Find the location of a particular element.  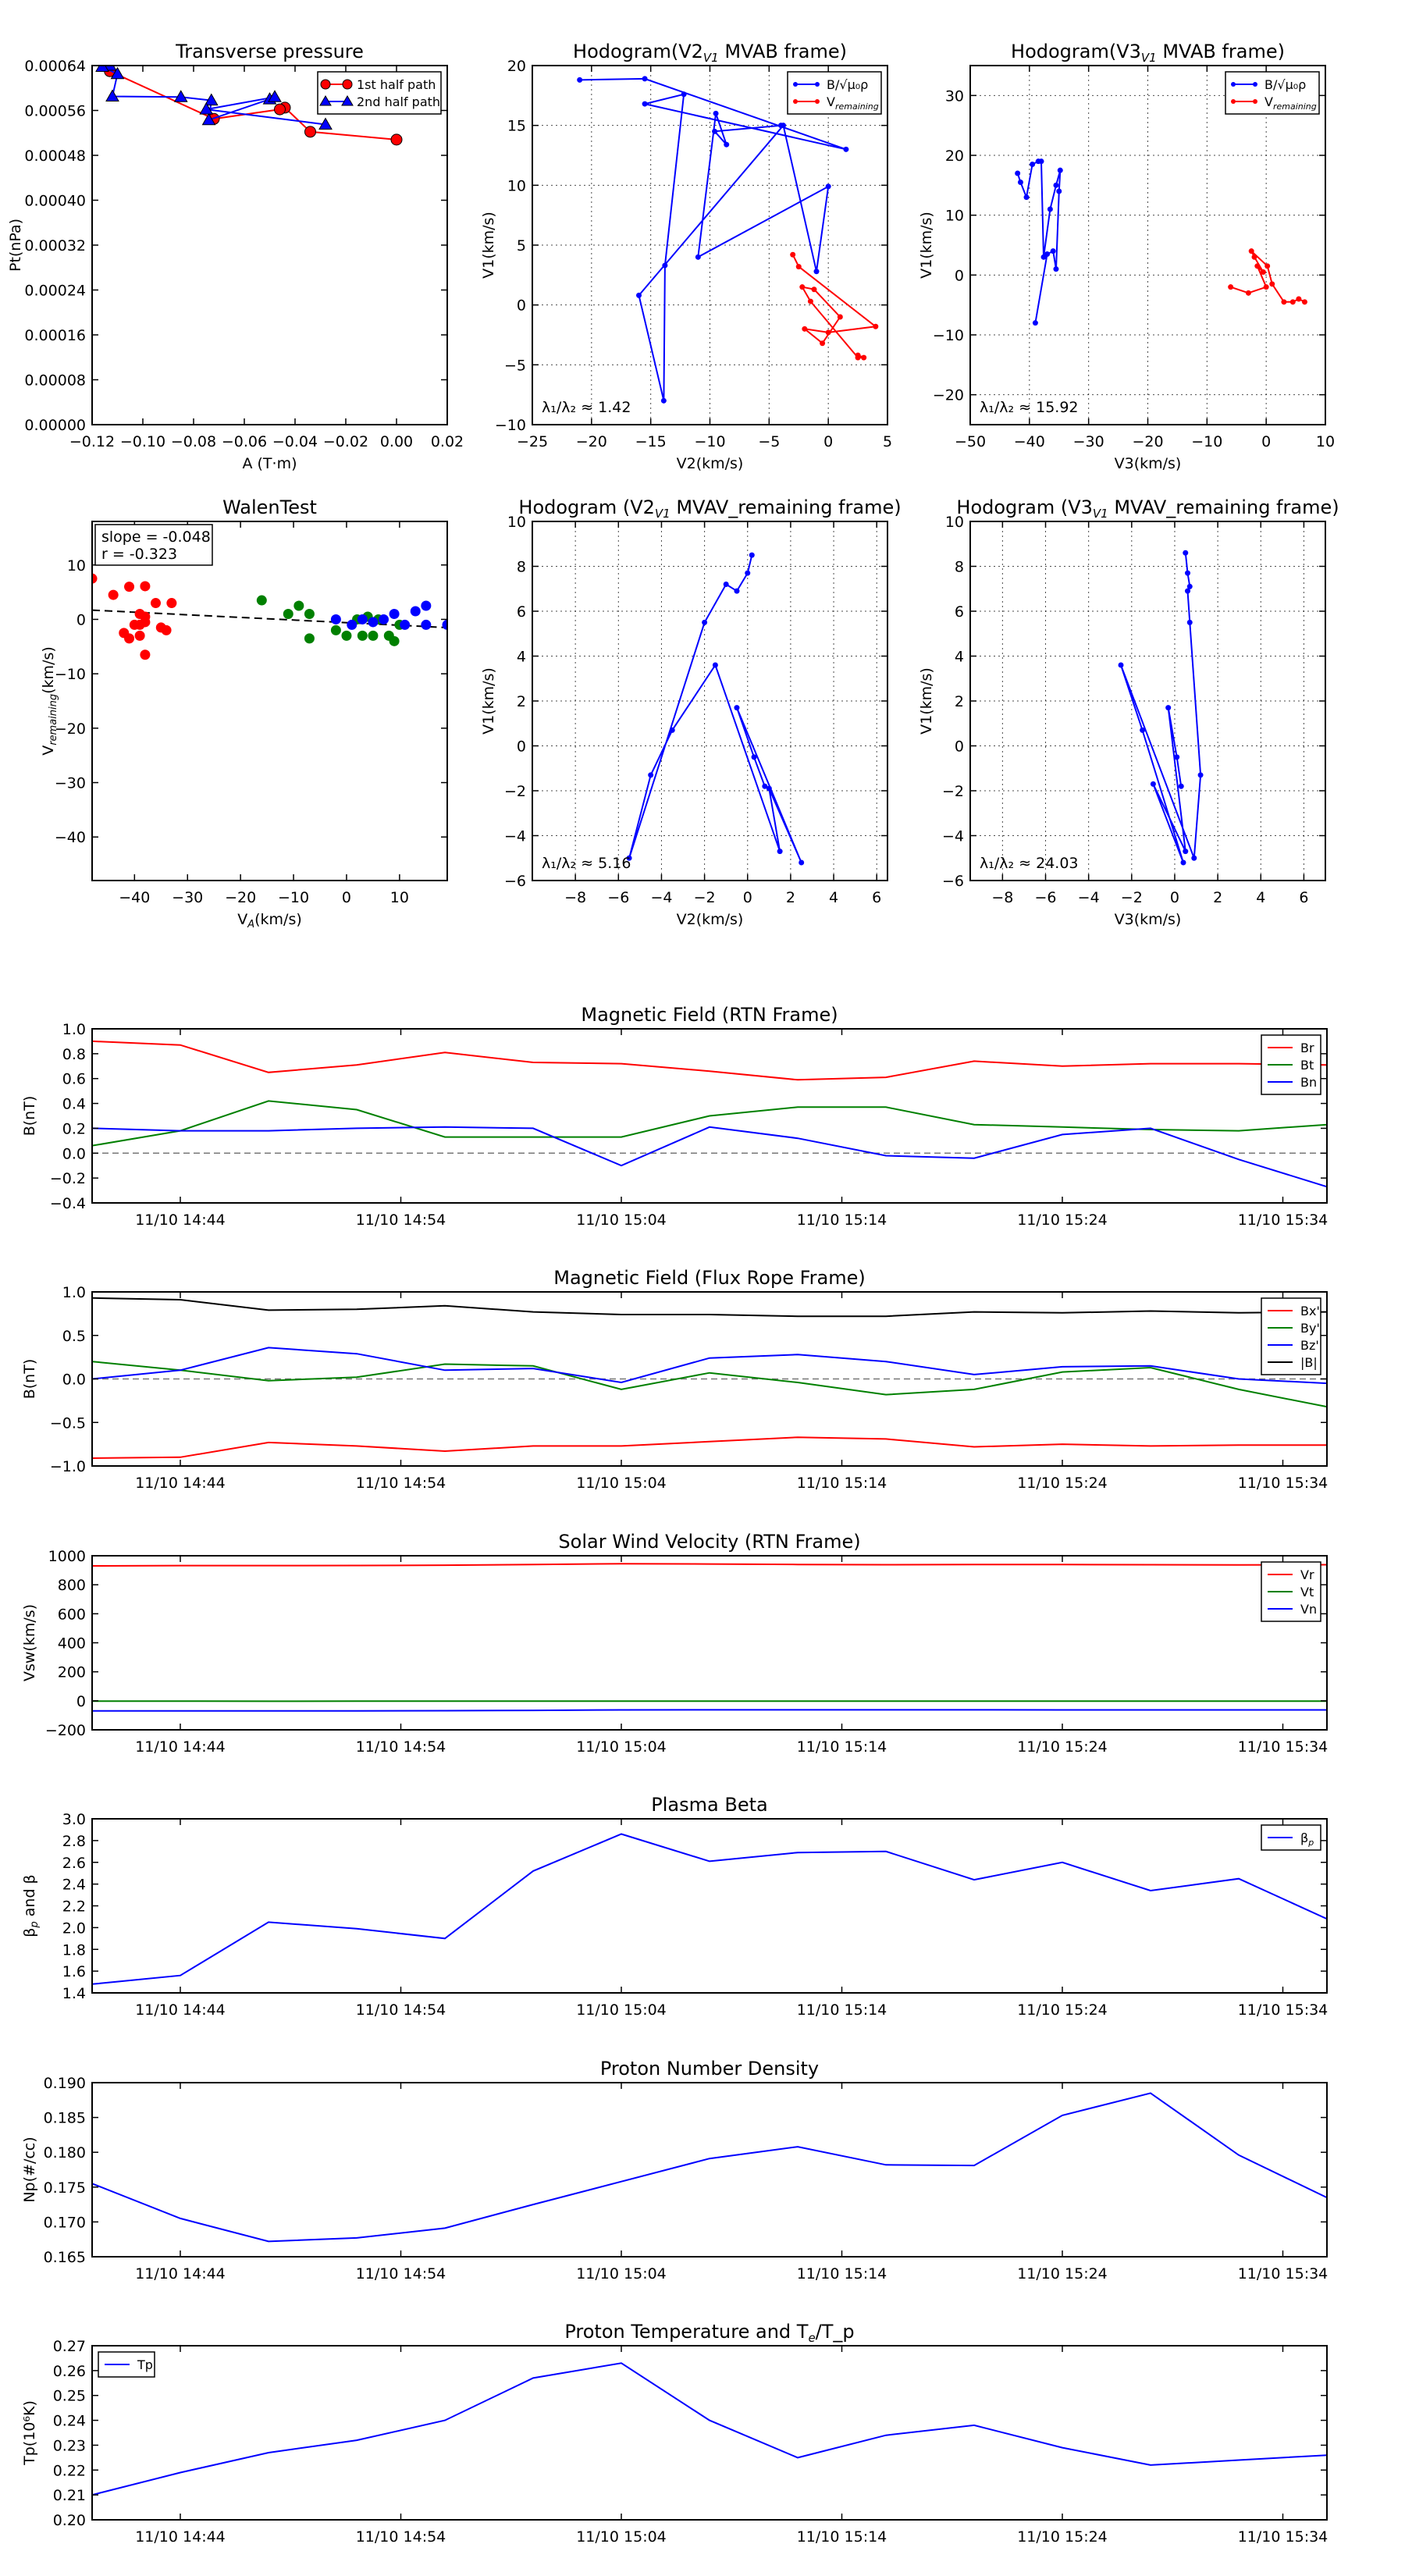

y-tick-label: −200 is located at coordinates (65, 1730).